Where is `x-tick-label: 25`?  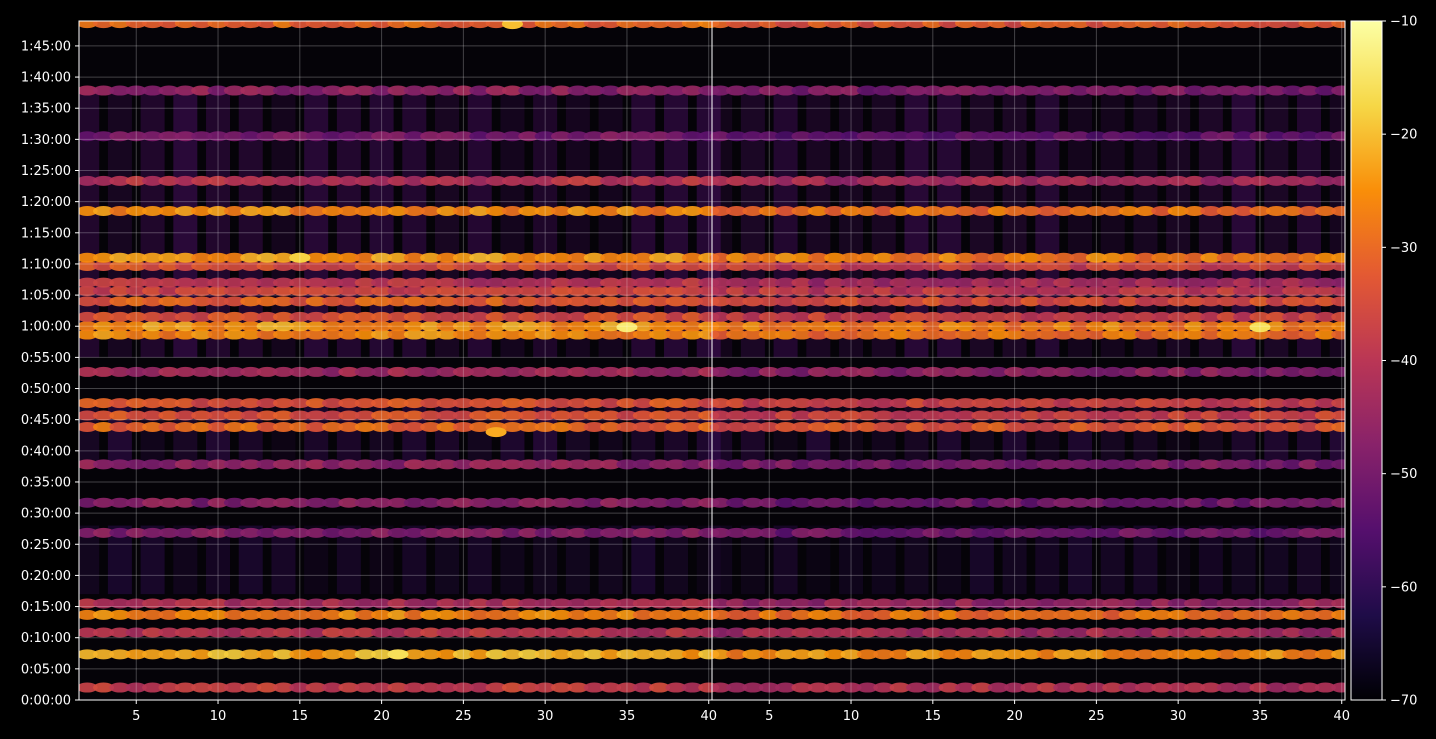 x-tick-label: 25 is located at coordinates (1096, 716).